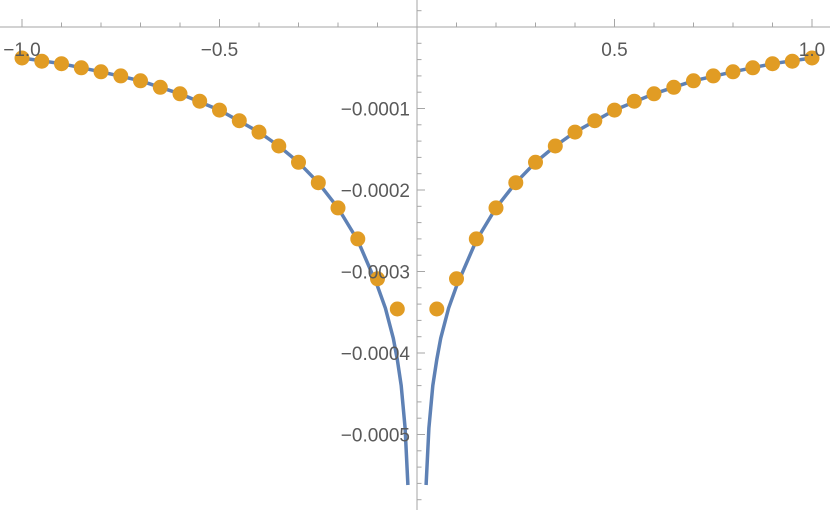 The width and height of the screenshot is (830, 512). What do you see at coordinates (376, 354) in the screenshot?
I see `y-tick-label: −0.0004` at bounding box center [376, 354].